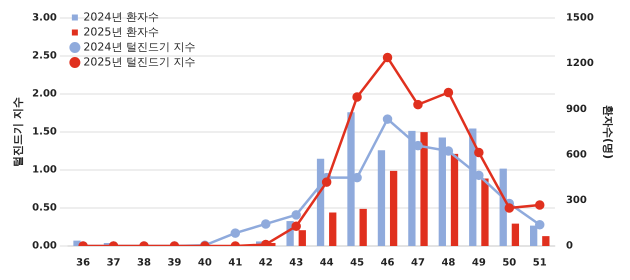  I want to click on x-tick-label: 38, so click(144, 263).